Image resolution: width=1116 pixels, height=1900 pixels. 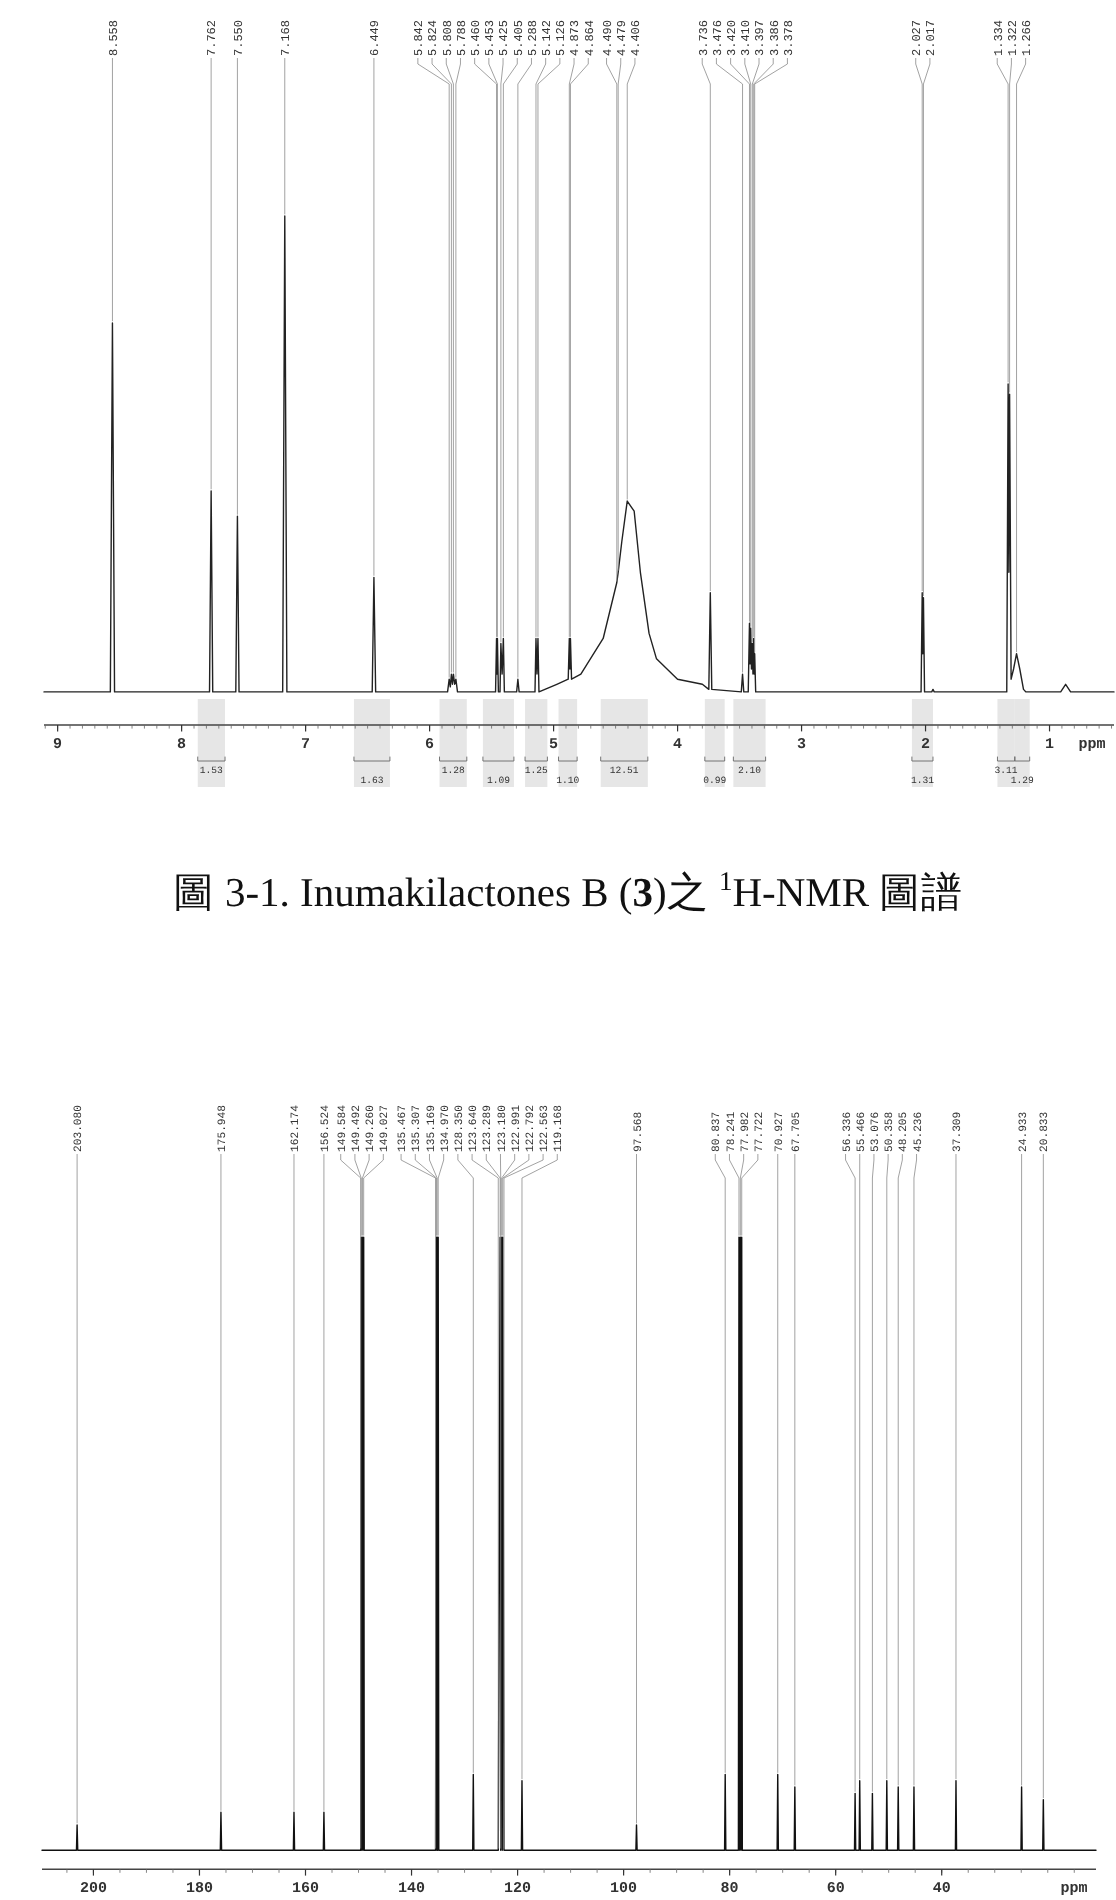 What do you see at coordinates (568, 891) in the screenshot?
I see `caption: 圖 3-1. Inumakilactones B (3)之 $^{1}$H-NMR 圖譜` at bounding box center [568, 891].